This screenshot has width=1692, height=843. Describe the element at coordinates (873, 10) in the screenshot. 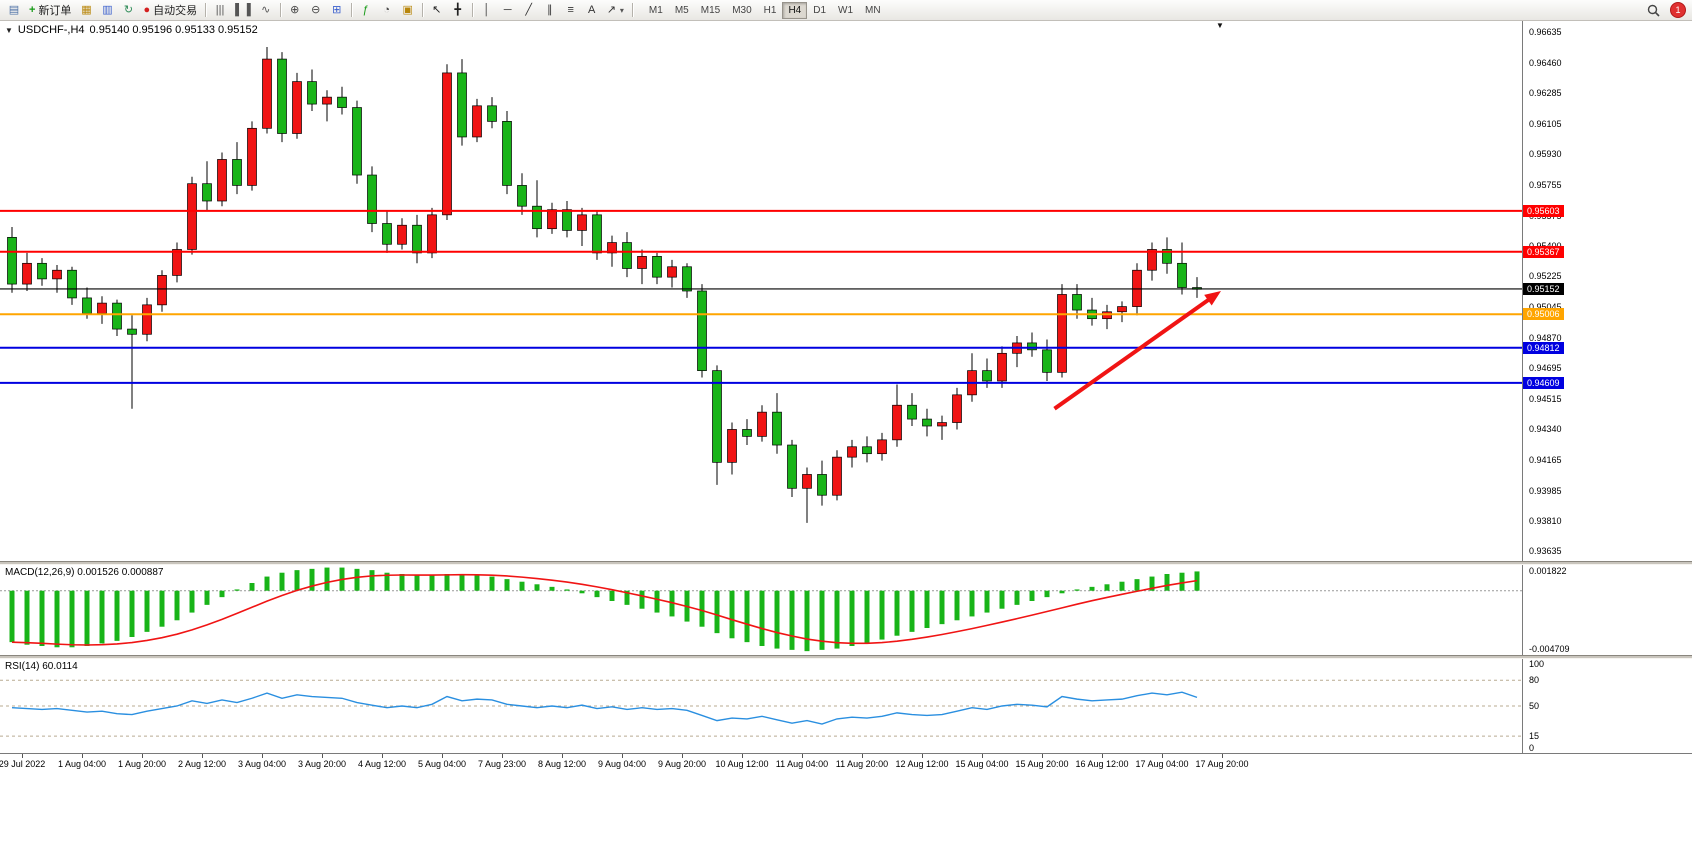

I see `timeframe-mn-button: MN` at that location.